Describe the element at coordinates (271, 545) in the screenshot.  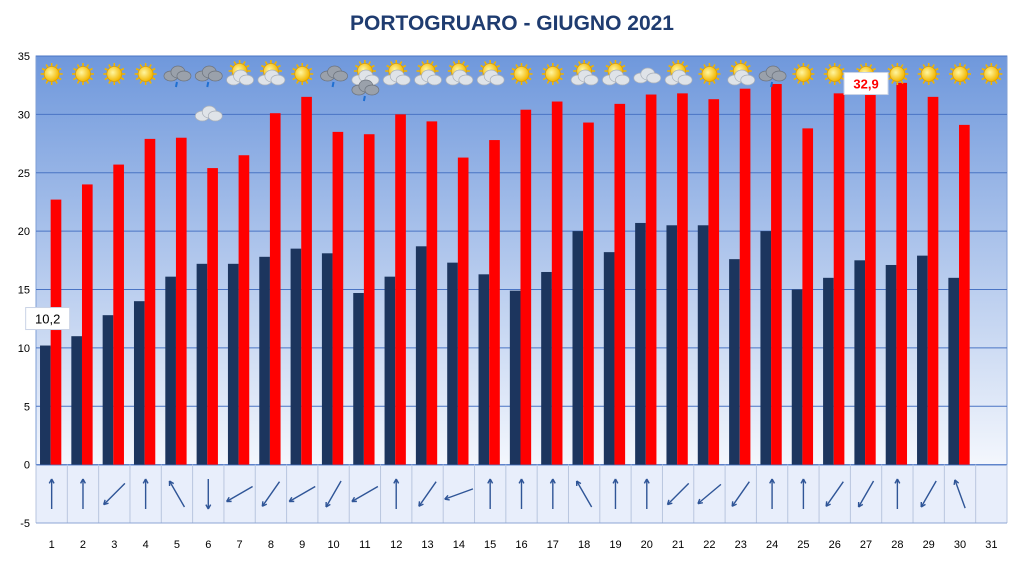
I see `x-tick-label: 8` at that location.